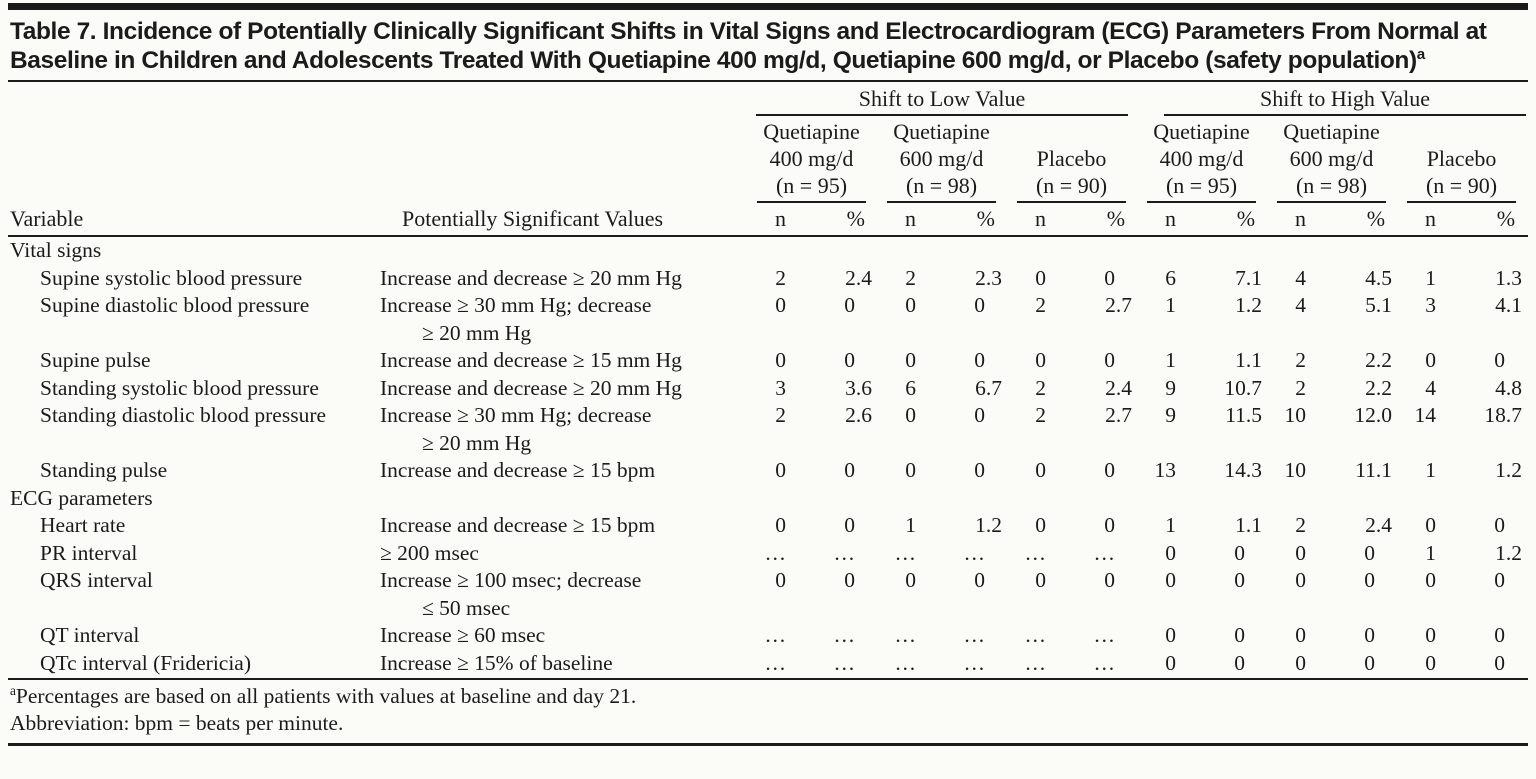 This screenshot has height=779, width=1536. What do you see at coordinates (1036, 220) in the screenshot?
I see `col-header-n: n` at bounding box center [1036, 220].